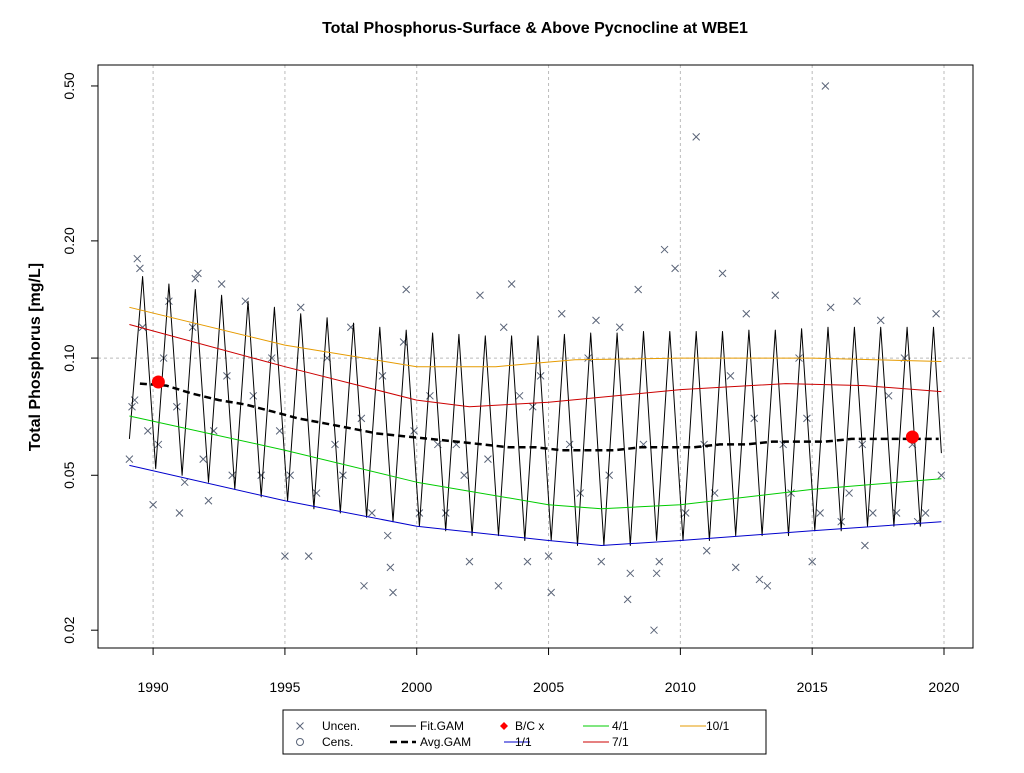 The image size is (1024, 773). I want to click on y-axis-label: Total Phosphorus [mg/L], so click(35, 357).